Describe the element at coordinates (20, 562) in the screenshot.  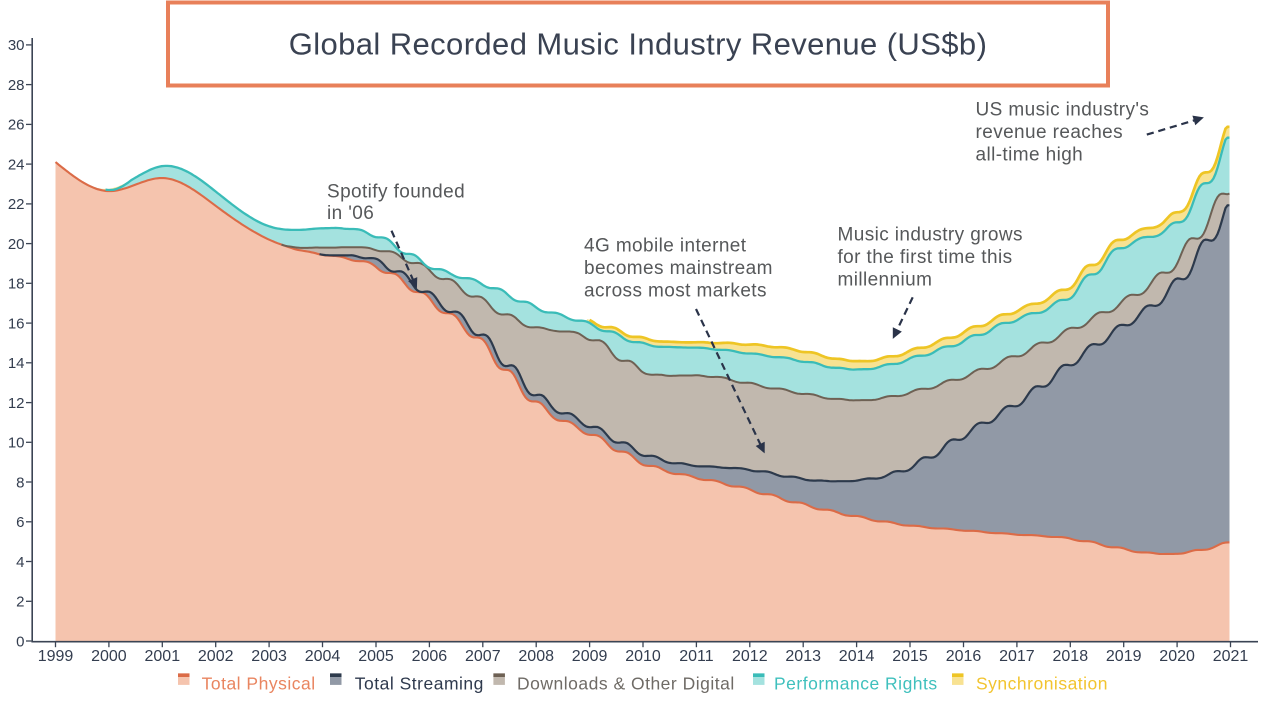
I see `svg-text: 4` at that location.